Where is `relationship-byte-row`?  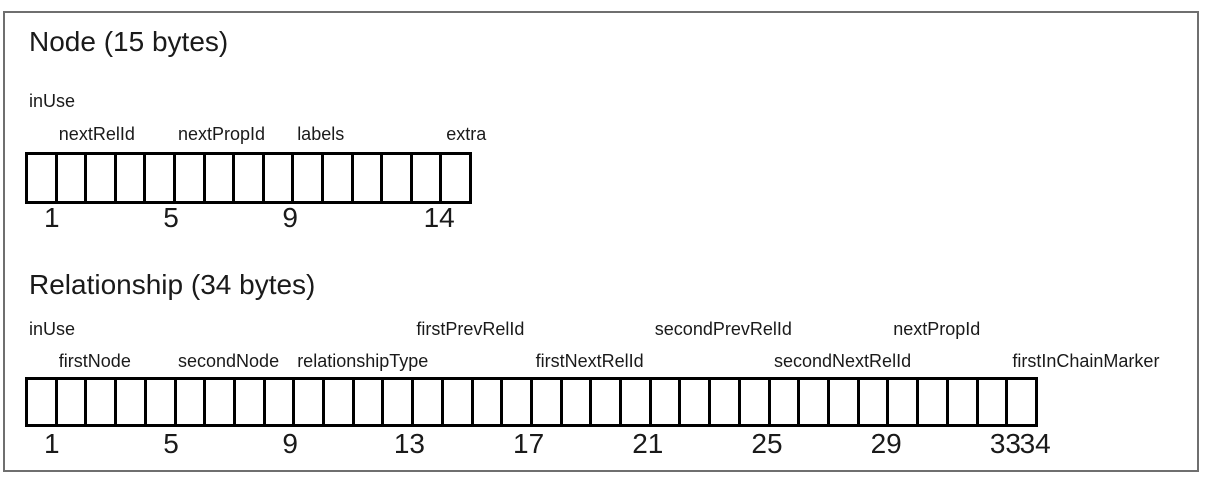
relationship-byte-row is located at coordinates (531, 402).